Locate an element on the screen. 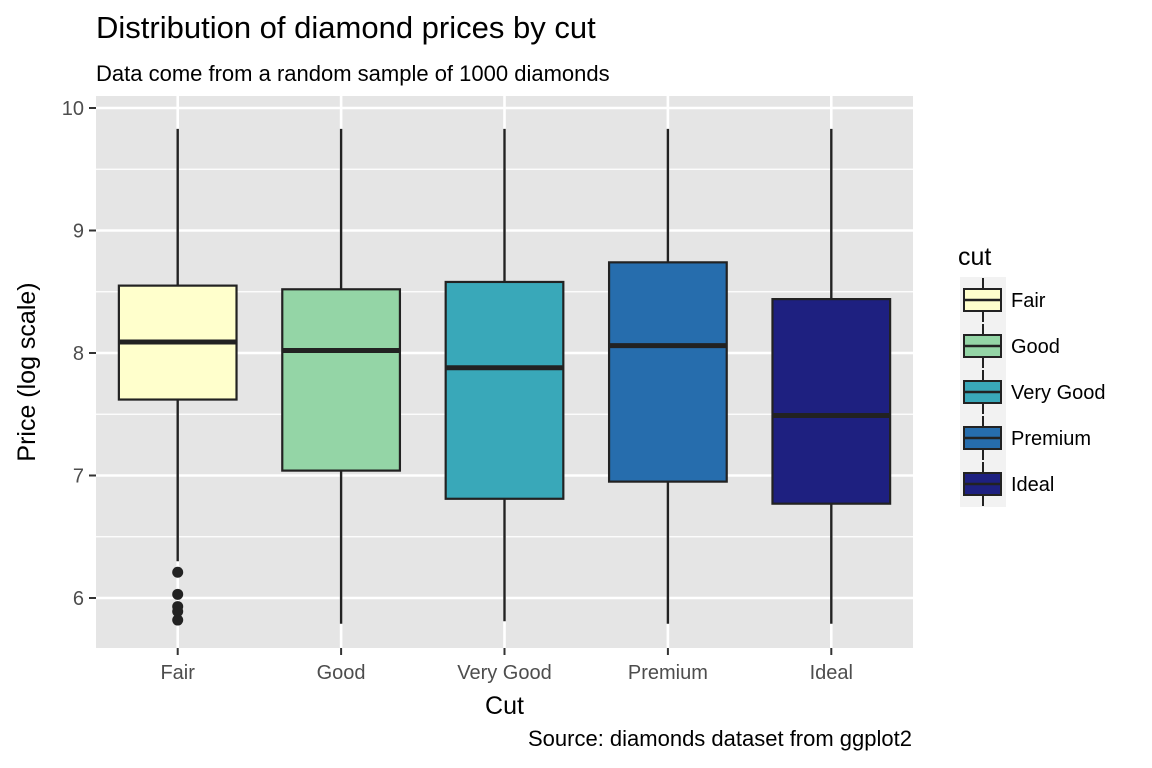 This screenshot has height=768, width=1152. chart-title: Distribution of diamond prices by cut is located at coordinates (346, 27).